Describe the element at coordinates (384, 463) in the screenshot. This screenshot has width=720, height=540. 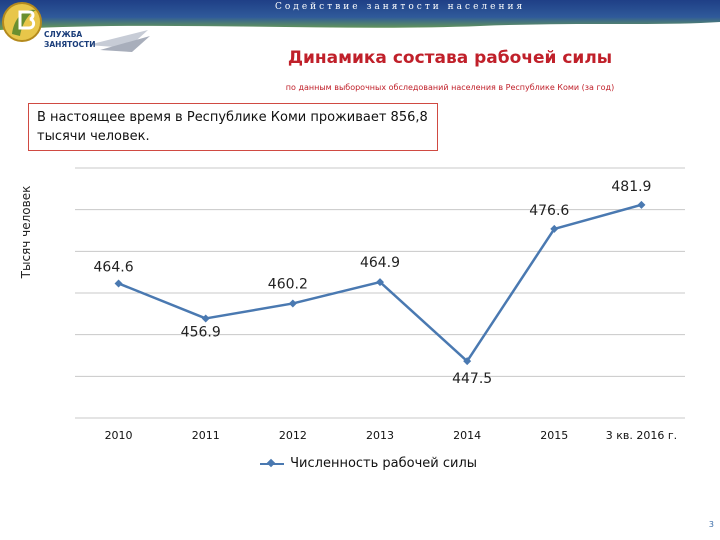
I see `legend-series-label: Численность рабочей силы` at that location.